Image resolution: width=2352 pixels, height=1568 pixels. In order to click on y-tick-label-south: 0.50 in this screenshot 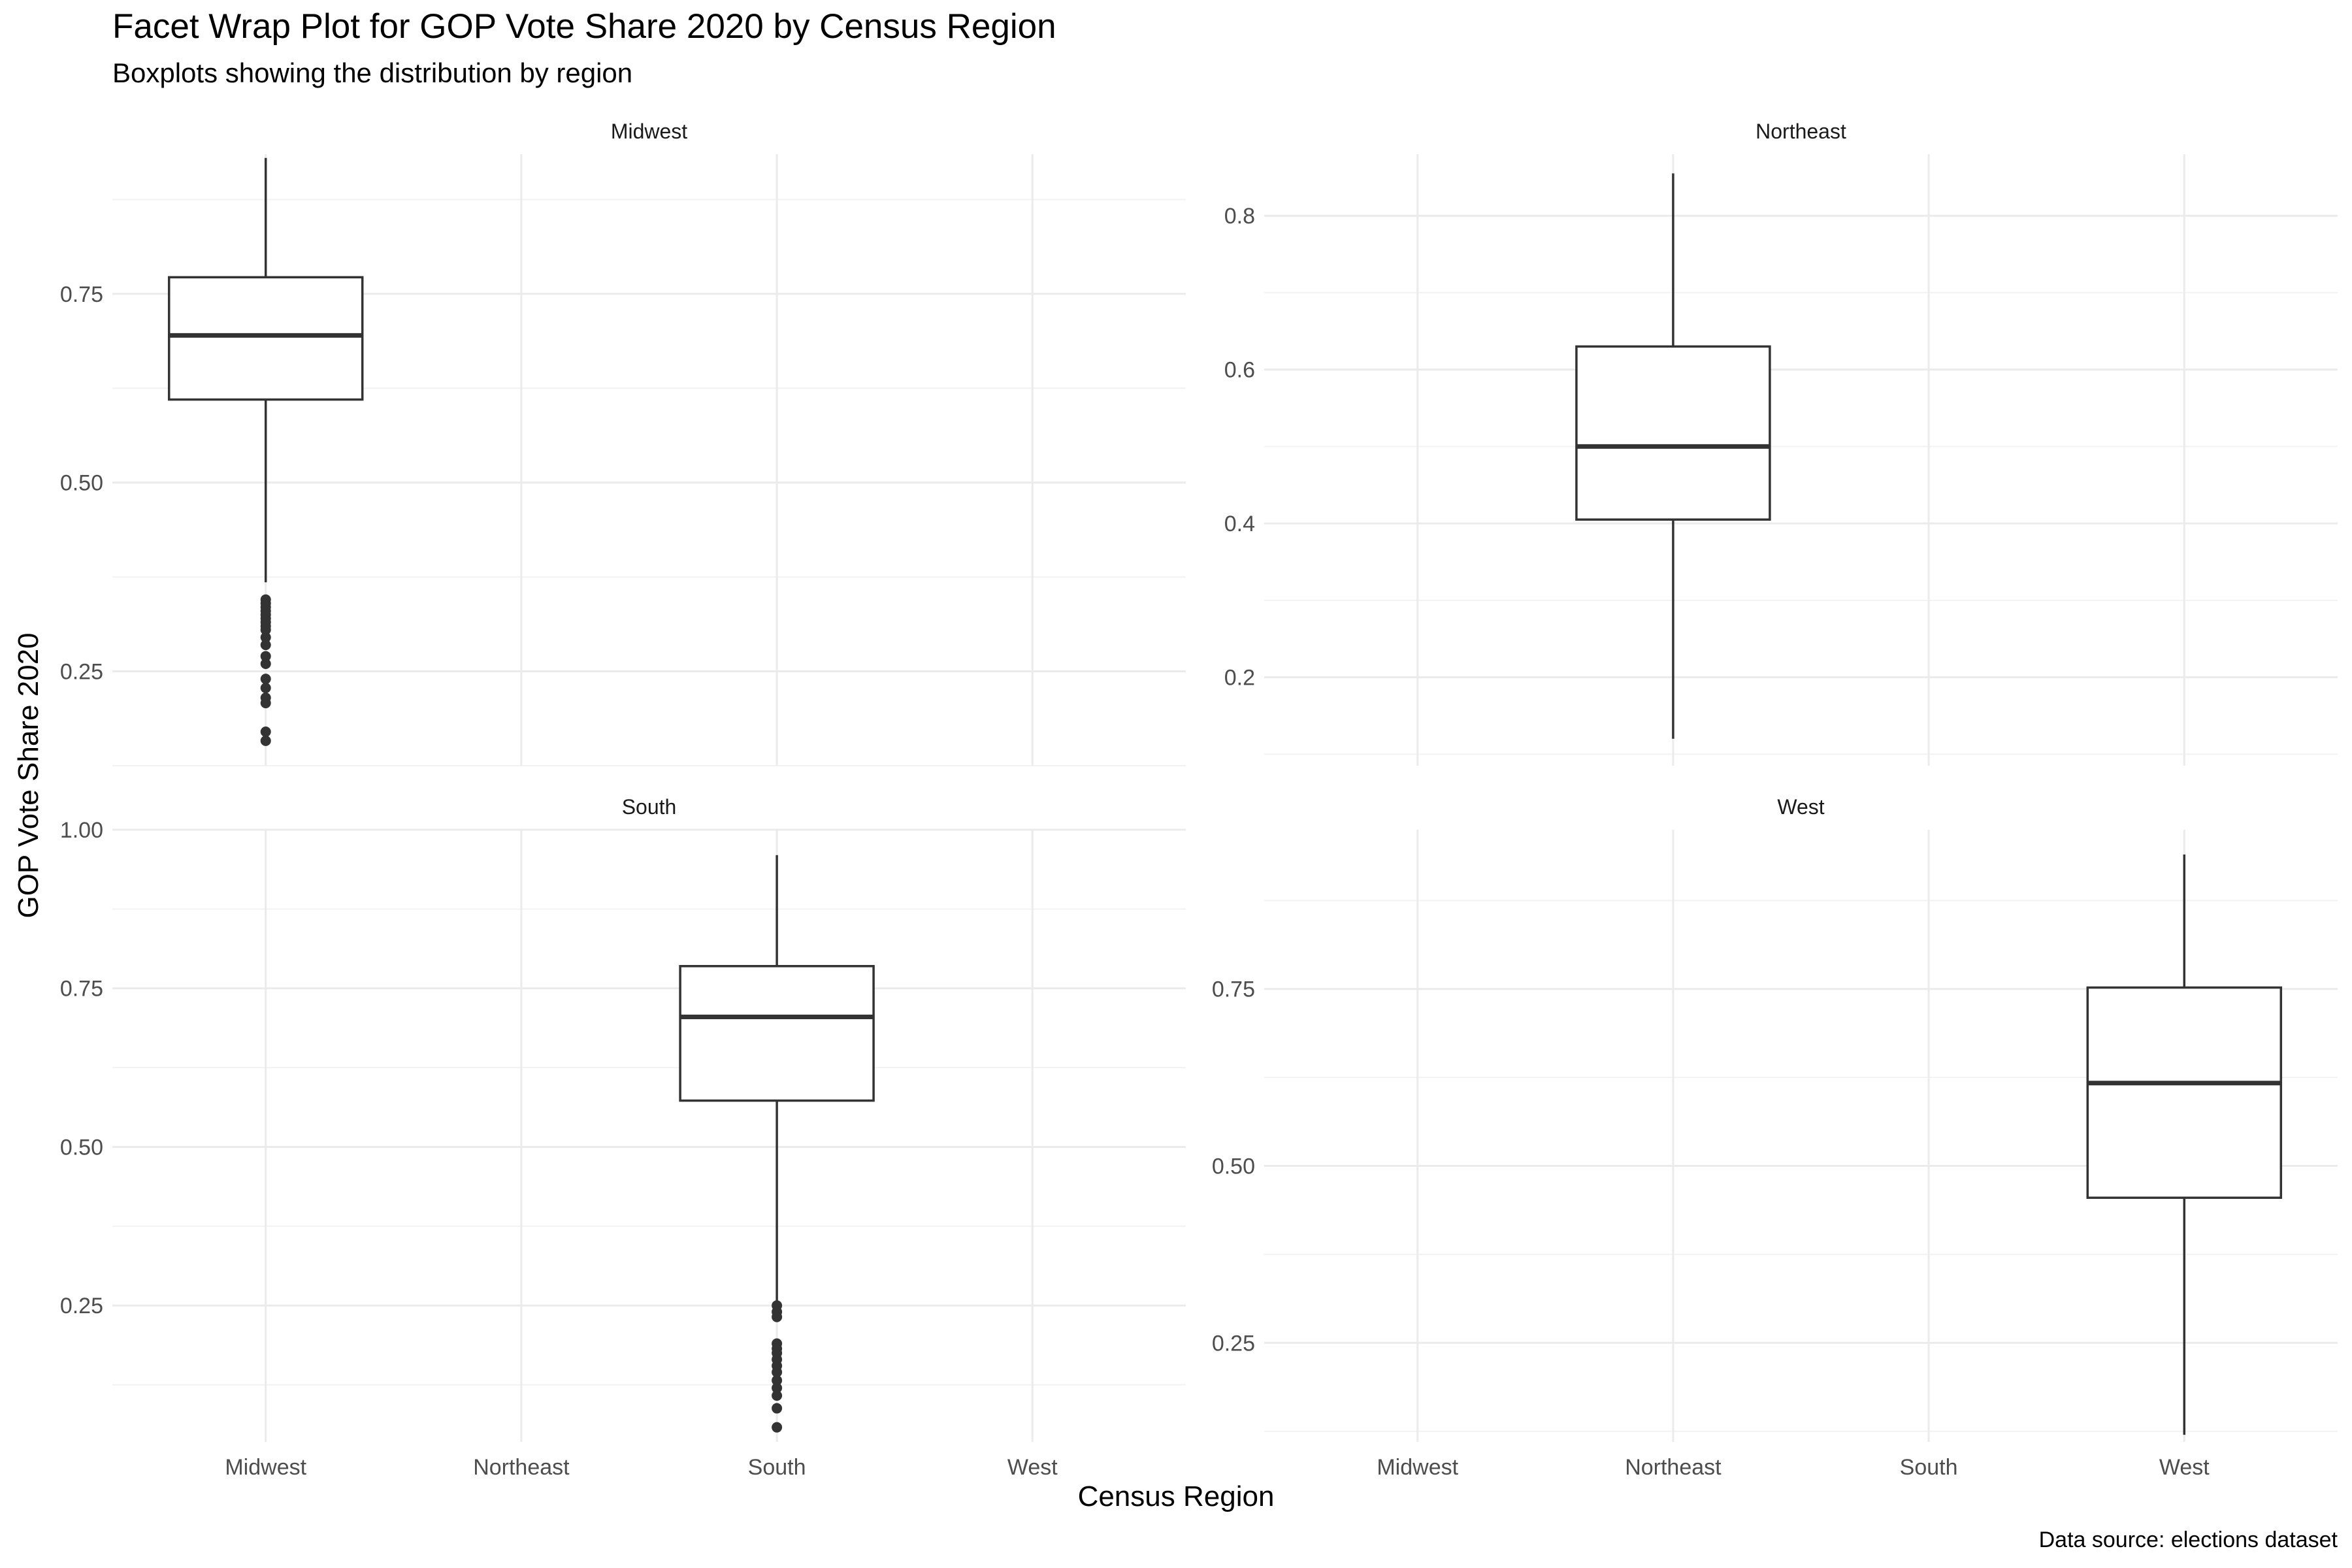, I will do `click(81, 1147)`.